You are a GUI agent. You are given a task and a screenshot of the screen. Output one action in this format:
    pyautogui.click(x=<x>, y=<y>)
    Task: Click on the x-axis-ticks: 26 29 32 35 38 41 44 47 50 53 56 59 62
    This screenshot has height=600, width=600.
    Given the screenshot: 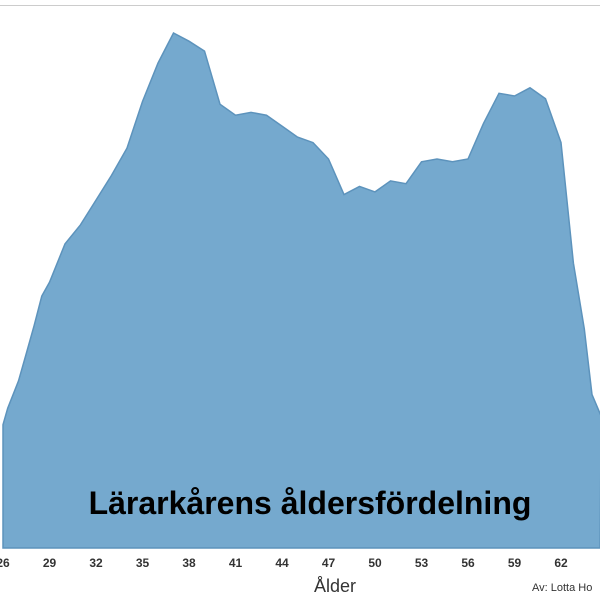 What is the action you would take?
    pyautogui.click(x=284, y=563)
    